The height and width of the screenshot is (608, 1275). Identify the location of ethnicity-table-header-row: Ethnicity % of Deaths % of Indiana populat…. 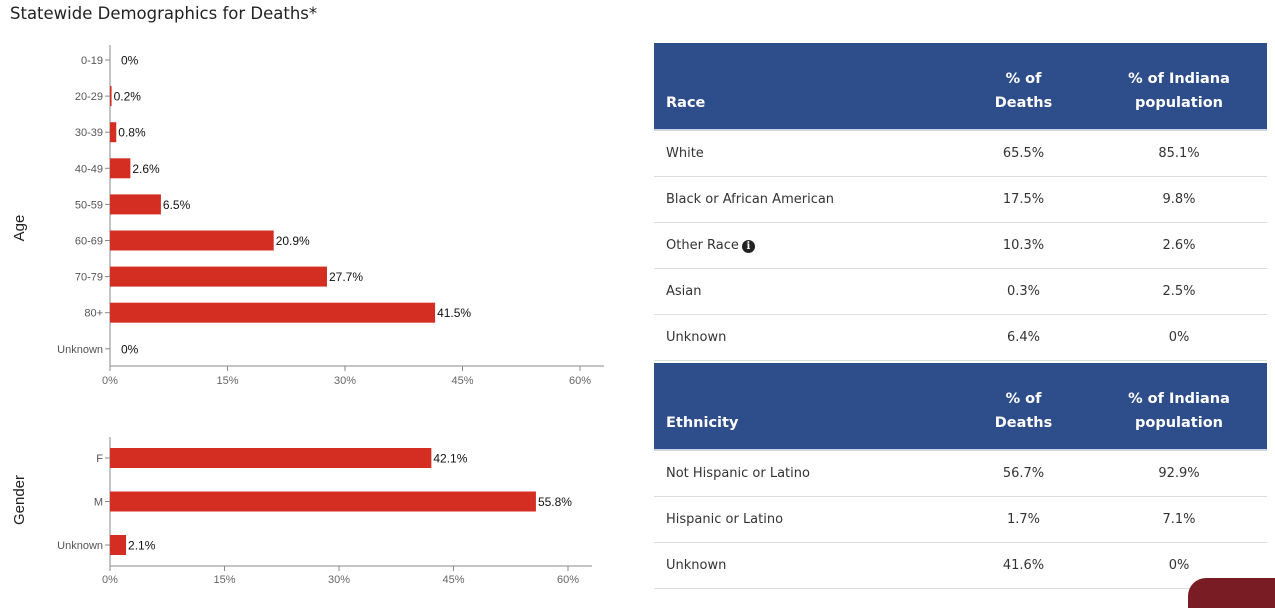
(960, 407).